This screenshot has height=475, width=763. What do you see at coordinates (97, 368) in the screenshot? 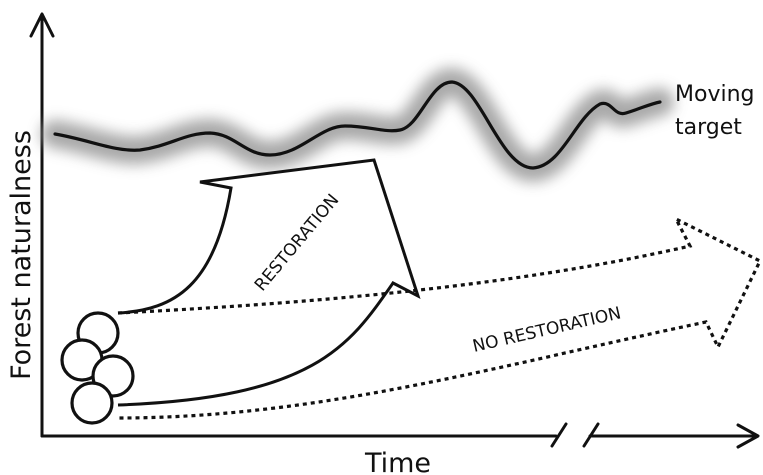
I see `starting-circles` at bounding box center [97, 368].